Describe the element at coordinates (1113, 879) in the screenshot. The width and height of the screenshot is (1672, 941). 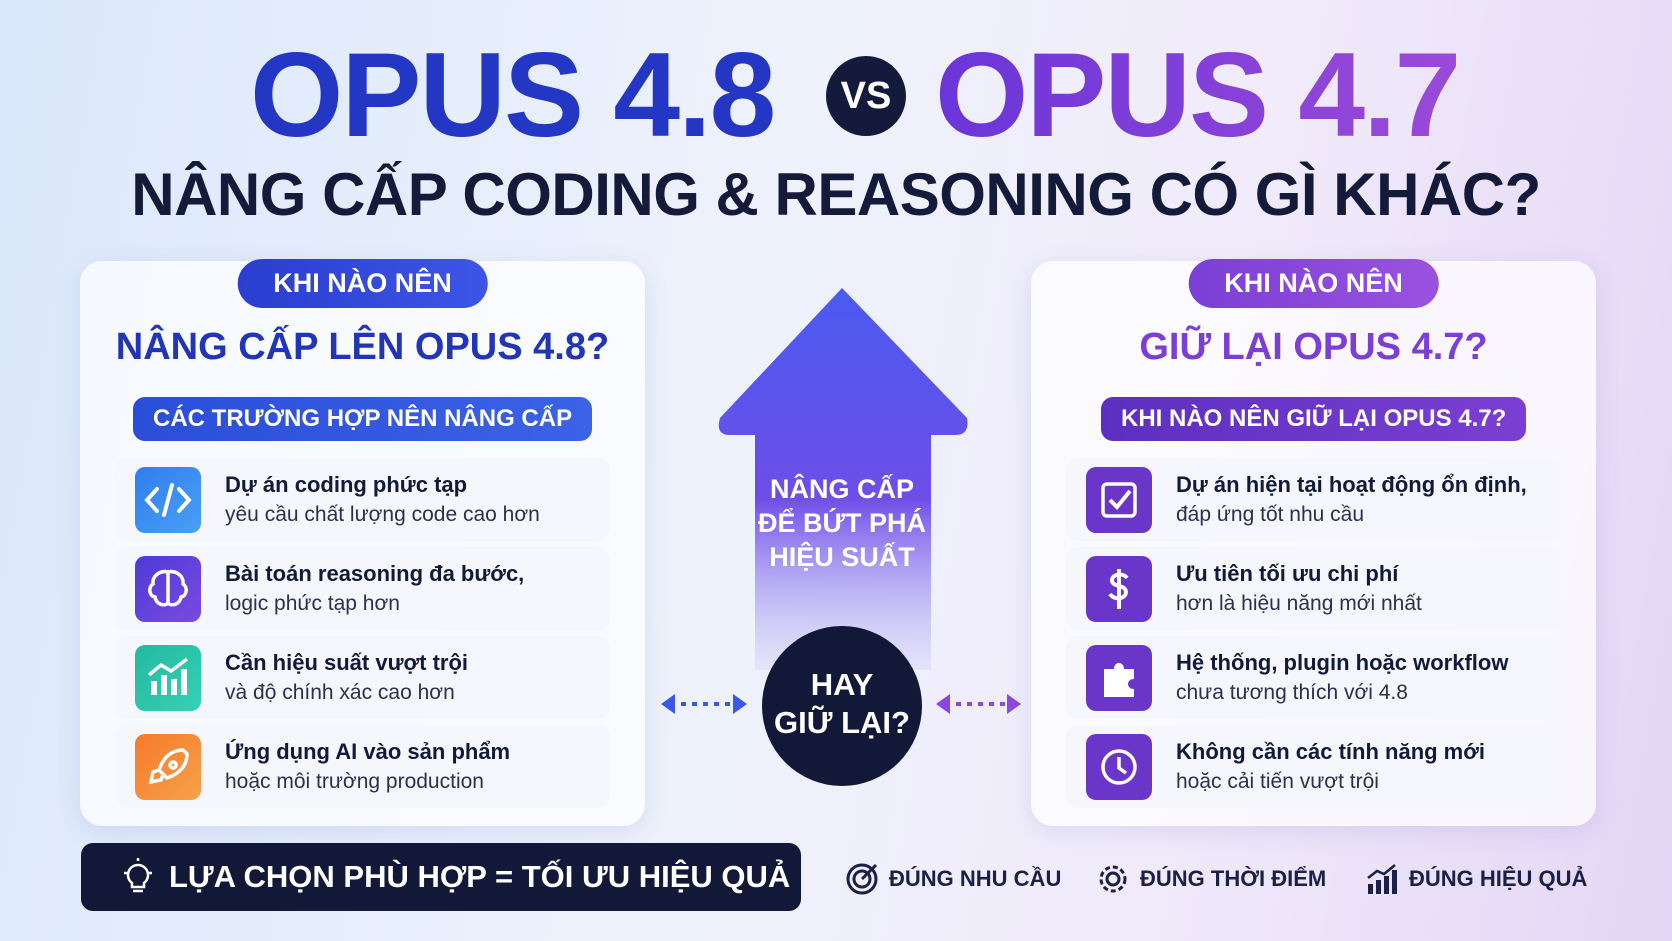
I see `gear-icon` at that location.